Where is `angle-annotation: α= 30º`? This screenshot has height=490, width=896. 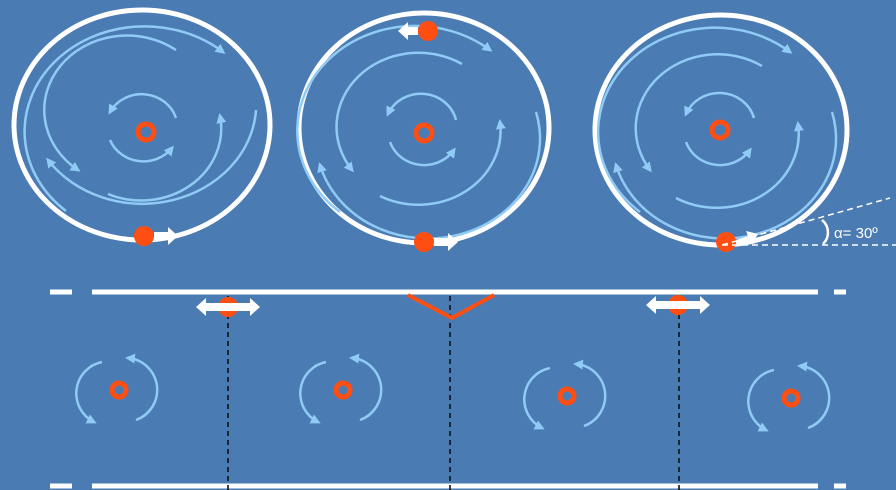 angle-annotation: α= 30º is located at coordinates (808, 221).